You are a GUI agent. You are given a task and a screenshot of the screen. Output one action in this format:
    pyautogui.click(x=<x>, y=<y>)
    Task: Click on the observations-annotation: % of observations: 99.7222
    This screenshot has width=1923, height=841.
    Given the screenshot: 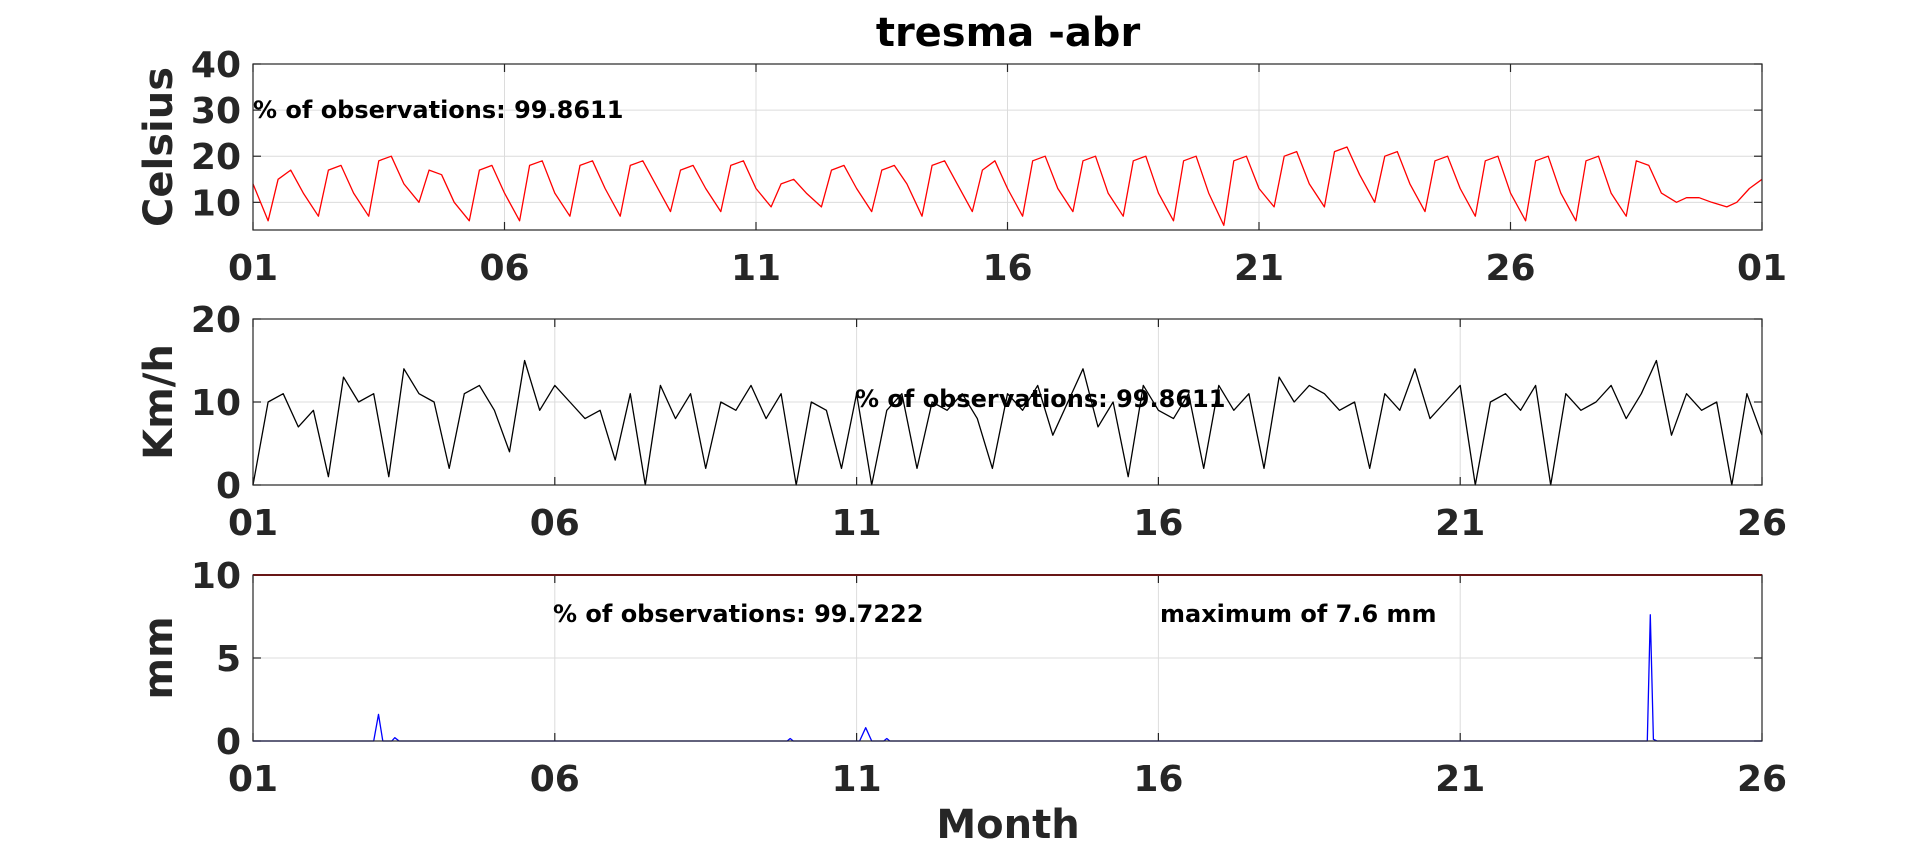 What is the action you would take?
    pyautogui.click(x=738, y=614)
    